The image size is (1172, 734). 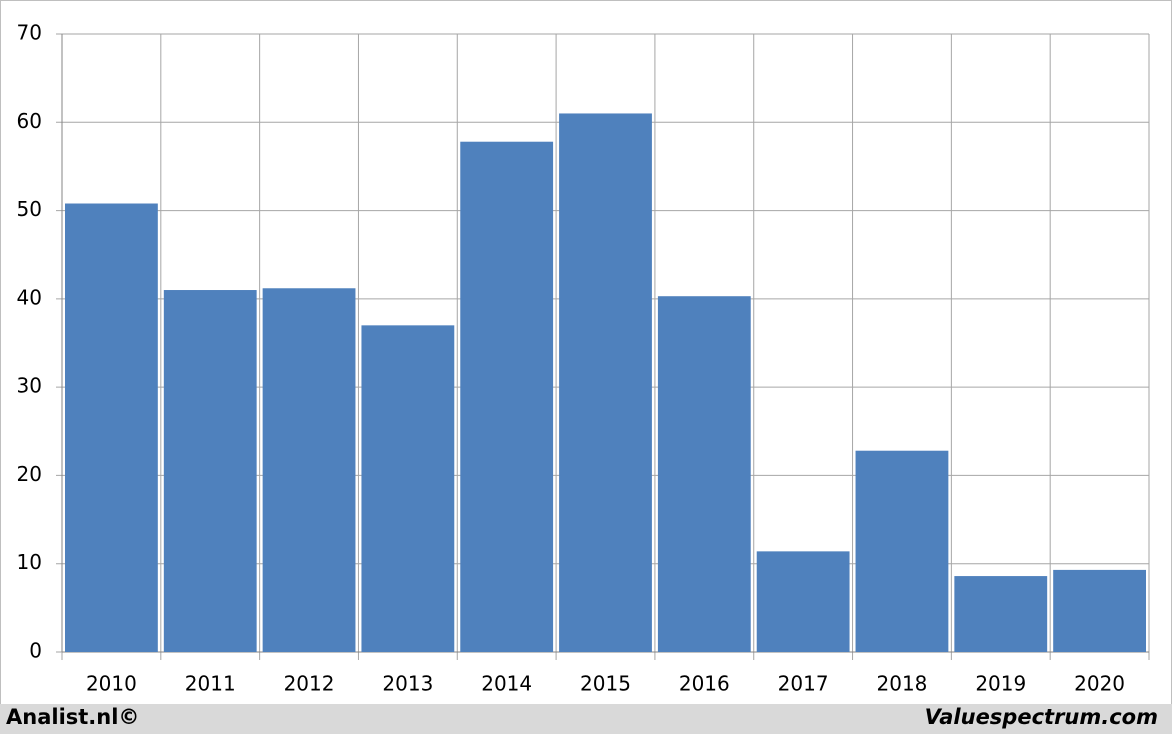 What do you see at coordinates (29, 33) in the screenshot?
I see `y-tick-label: 70` at bounding box center [29, 33].